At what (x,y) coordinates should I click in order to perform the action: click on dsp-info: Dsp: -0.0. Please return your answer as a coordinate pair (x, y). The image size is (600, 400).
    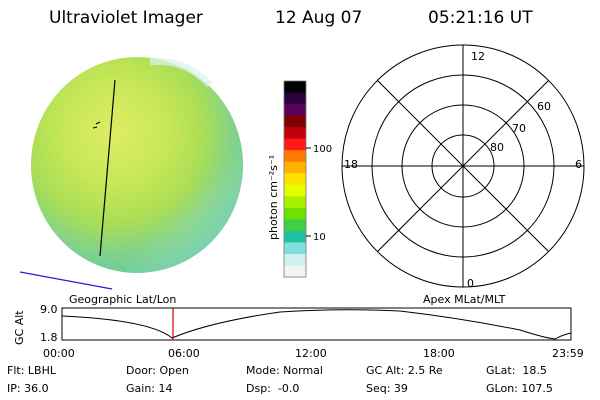
    Looking at the image, I should click on (273, 388).